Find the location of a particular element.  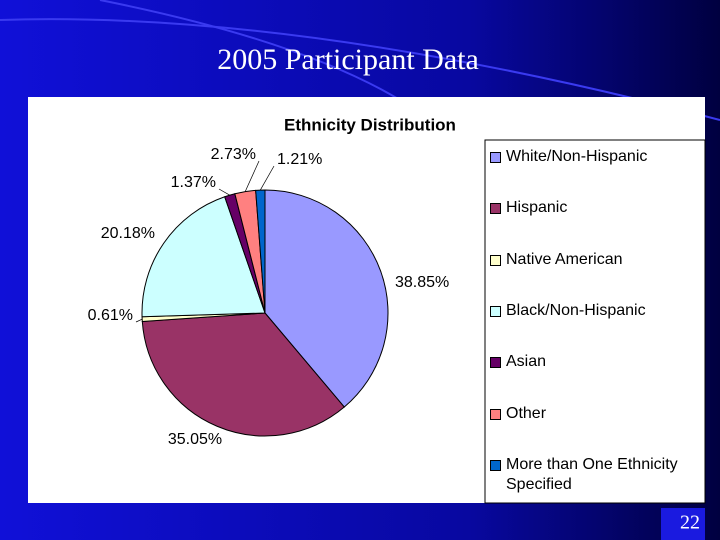

legend-label: Native American is located at coordinates (564, 259).